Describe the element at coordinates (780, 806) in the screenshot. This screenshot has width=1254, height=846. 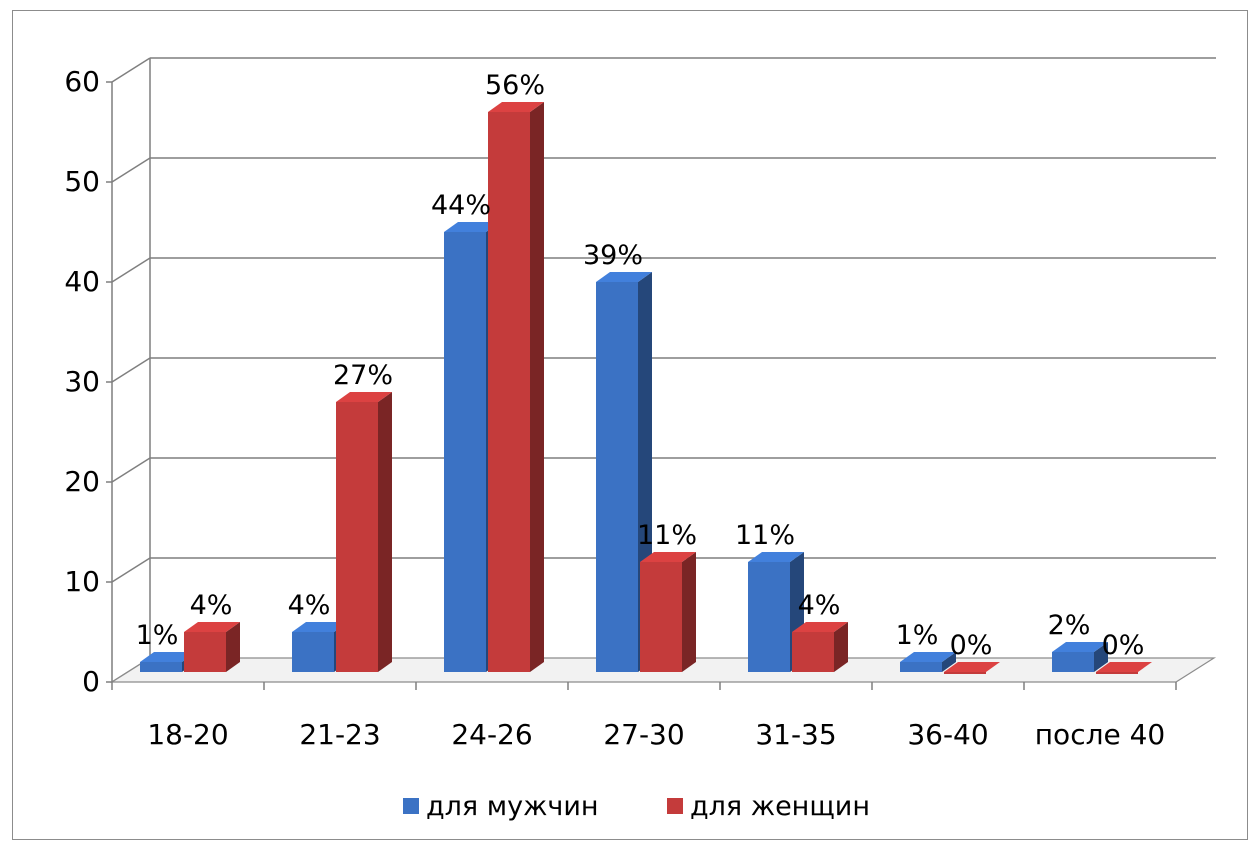
I see `legend-label-women: для женщин` at that location.